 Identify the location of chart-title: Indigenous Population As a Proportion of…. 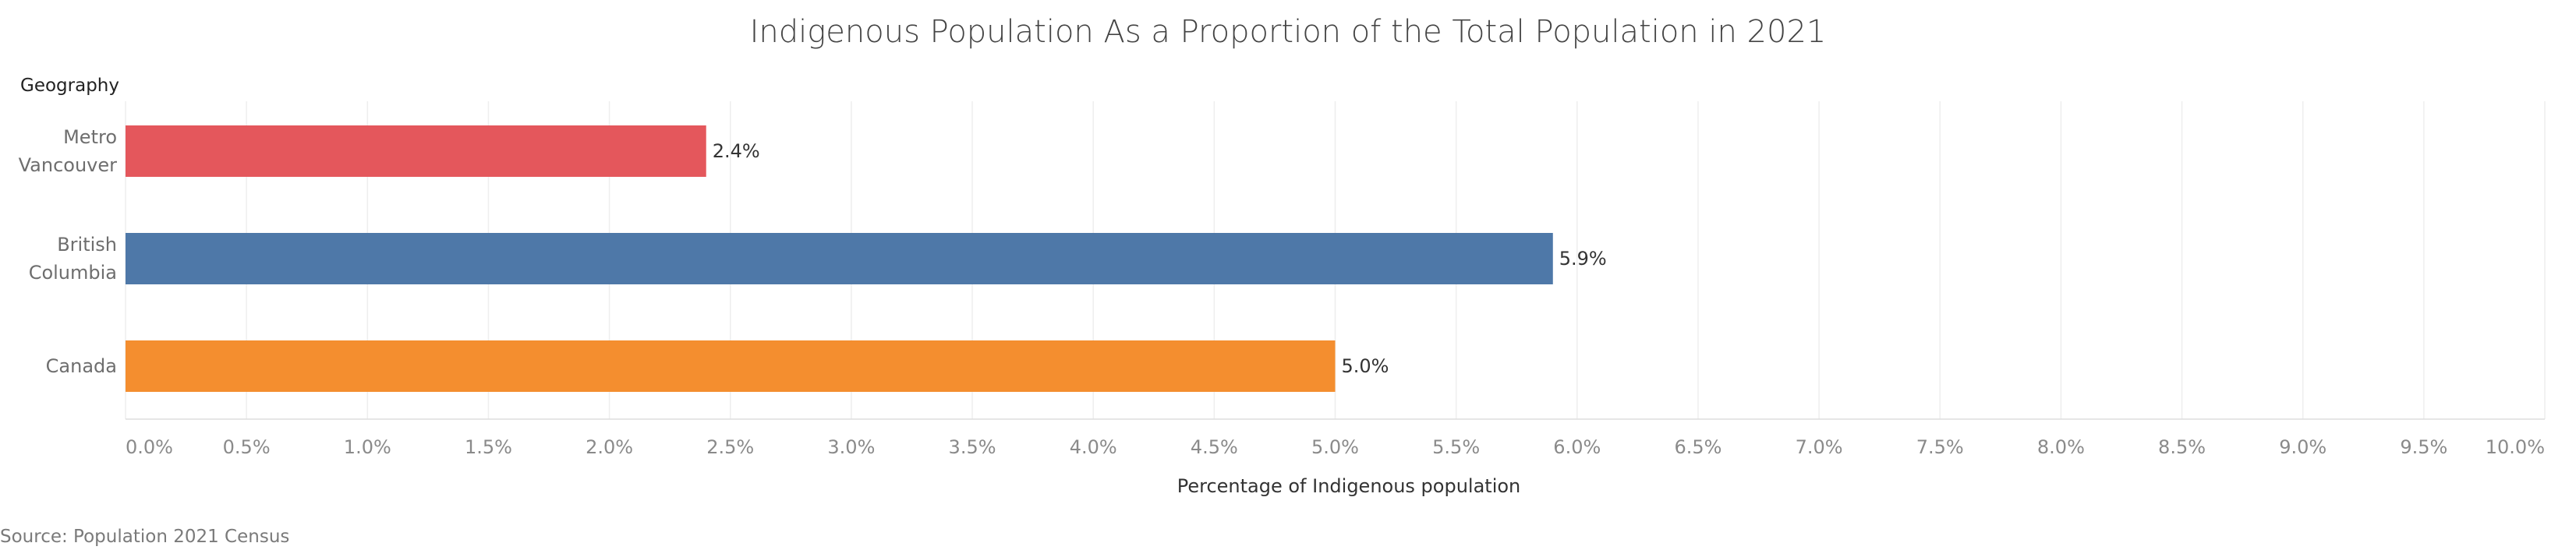
(1288, 32).